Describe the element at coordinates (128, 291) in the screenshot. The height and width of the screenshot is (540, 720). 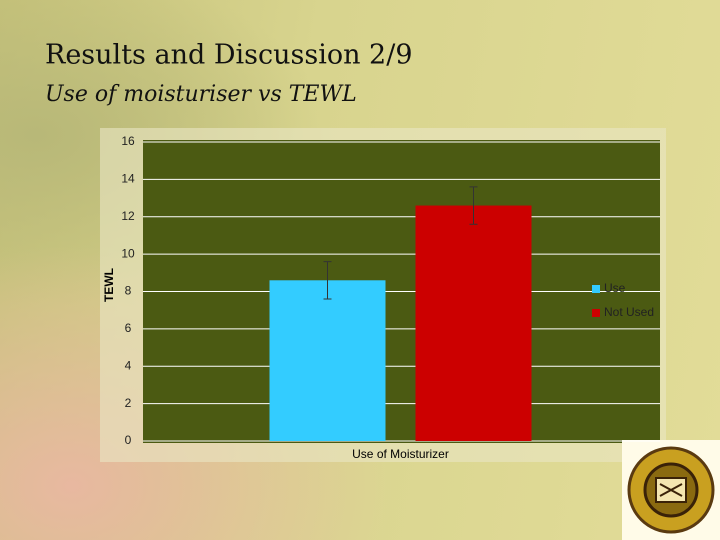
I see `y-tick-label: 8` at that location.